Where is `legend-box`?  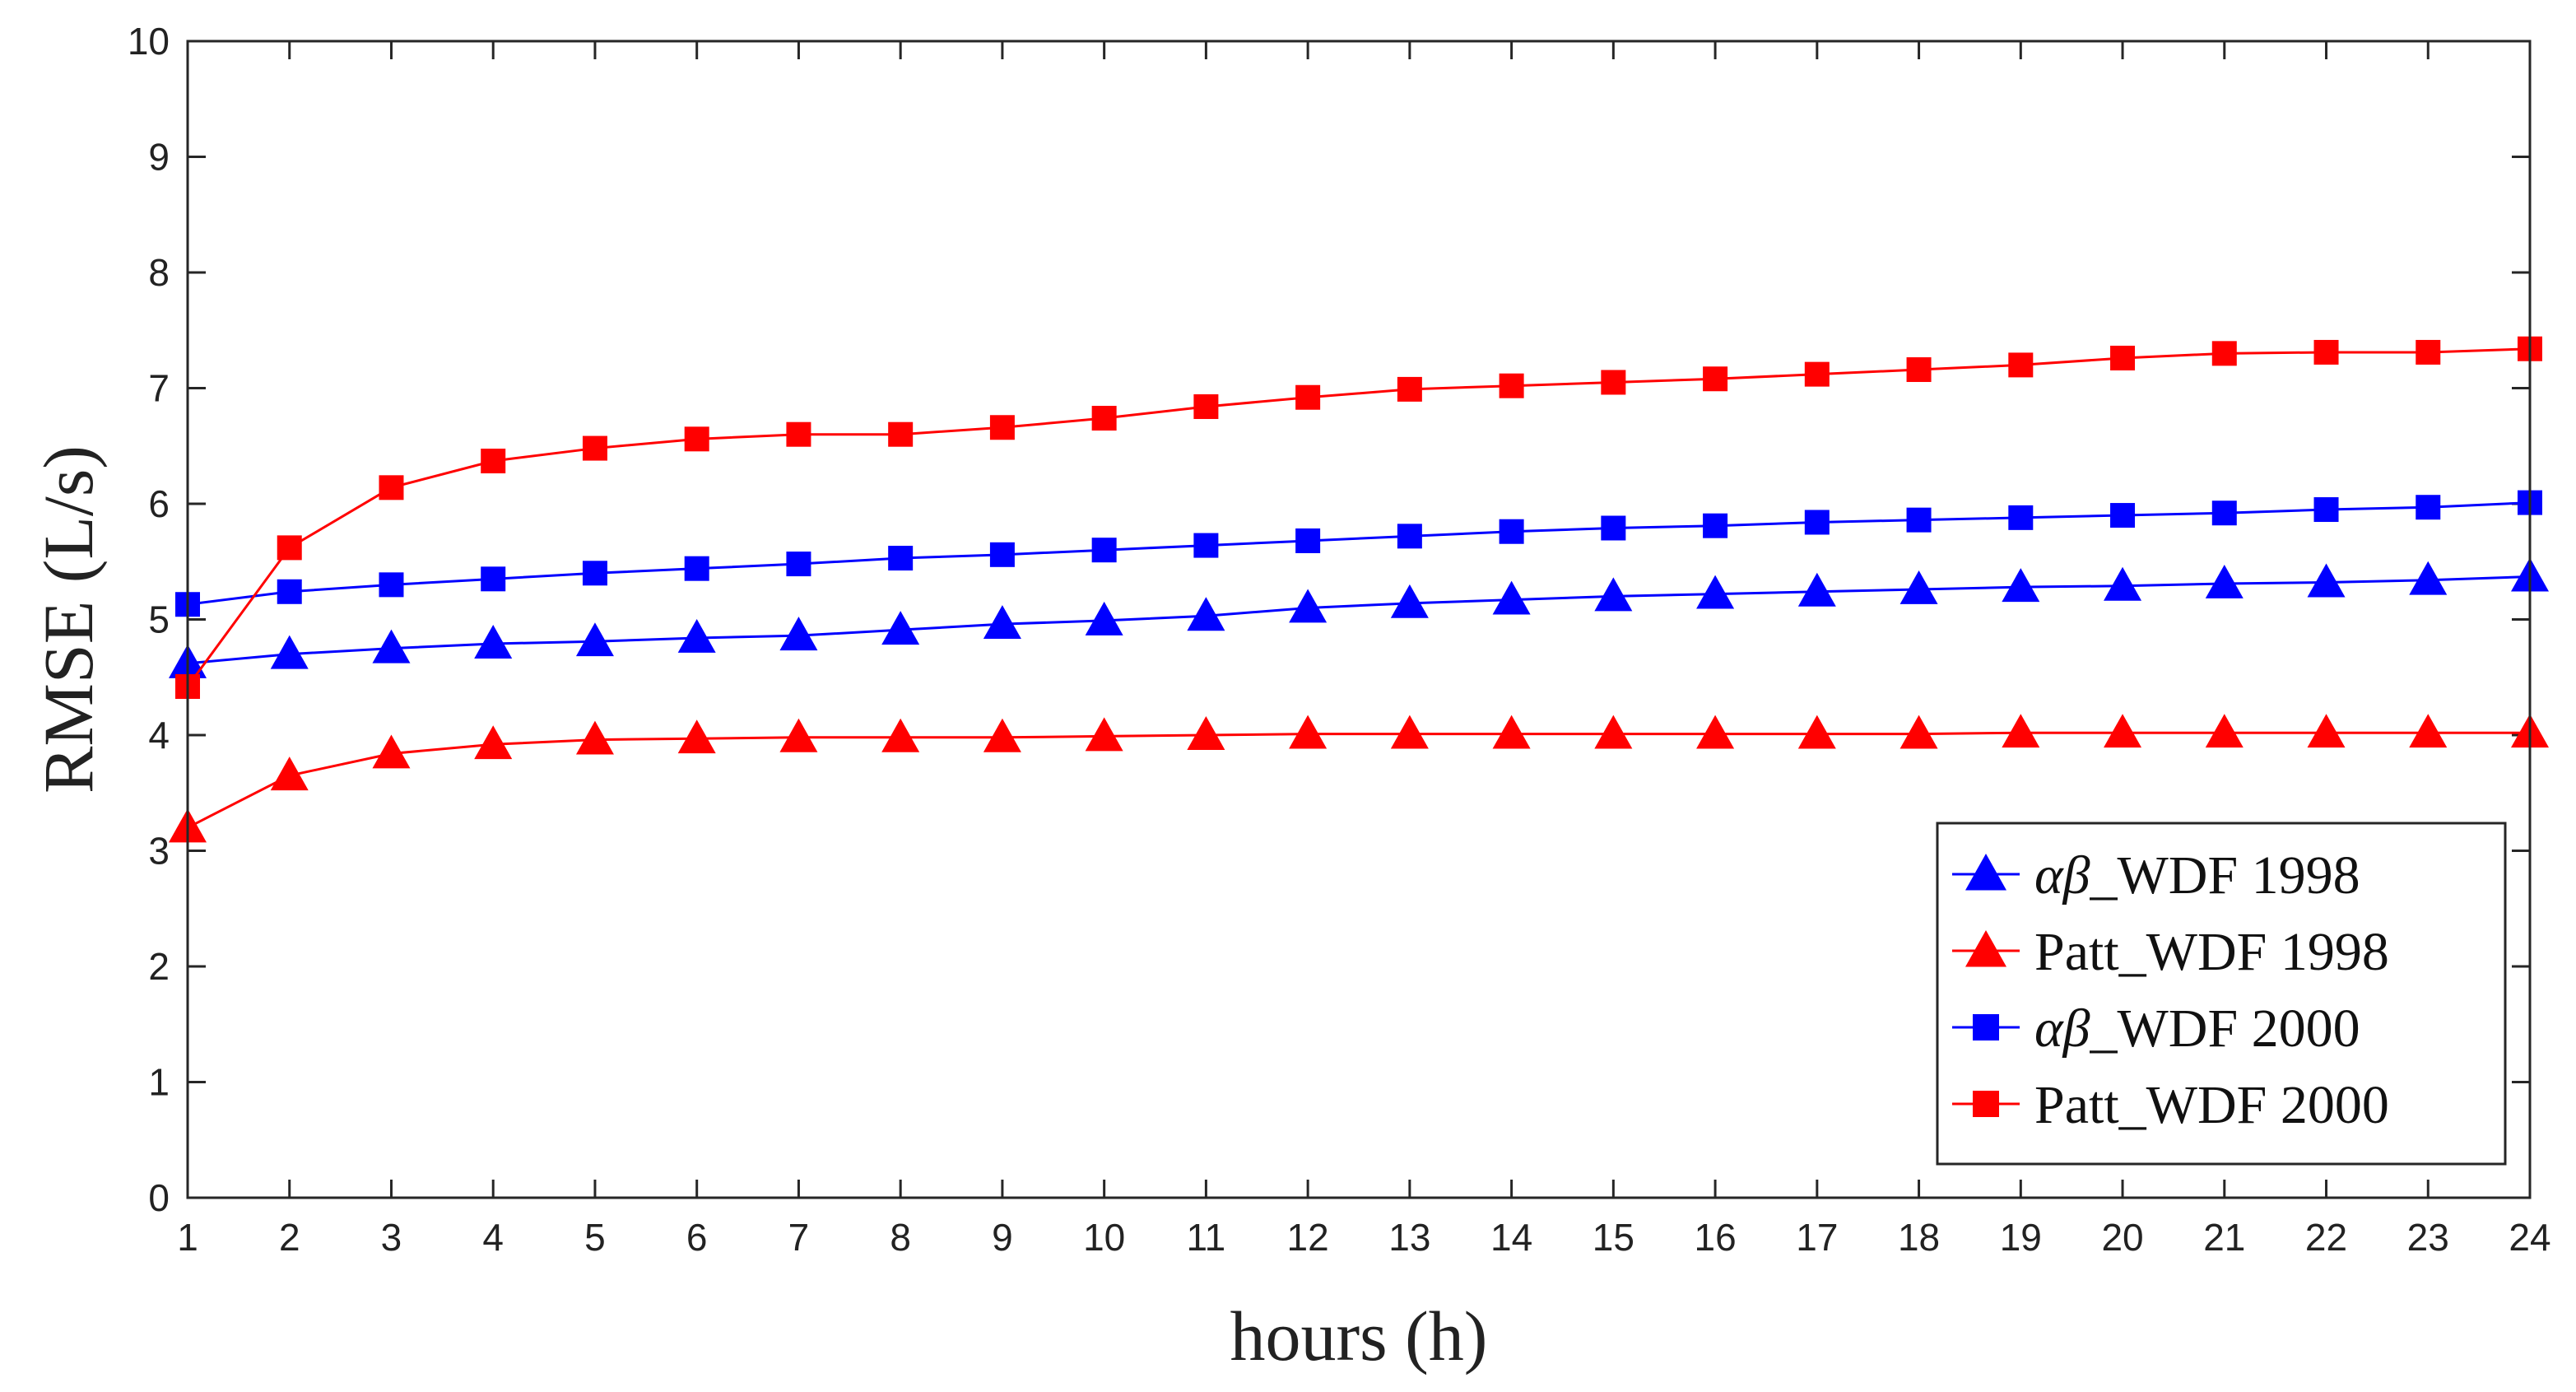
legend-box is located at coordinates (2221, 994).